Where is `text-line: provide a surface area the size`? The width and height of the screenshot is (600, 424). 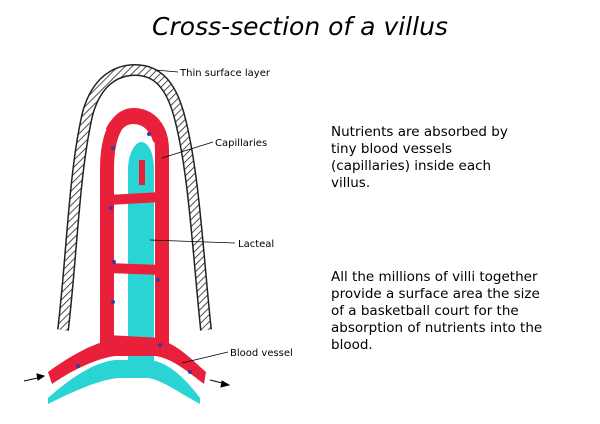 text-line: provide a surface area the size is located at coordinates (435, 294).